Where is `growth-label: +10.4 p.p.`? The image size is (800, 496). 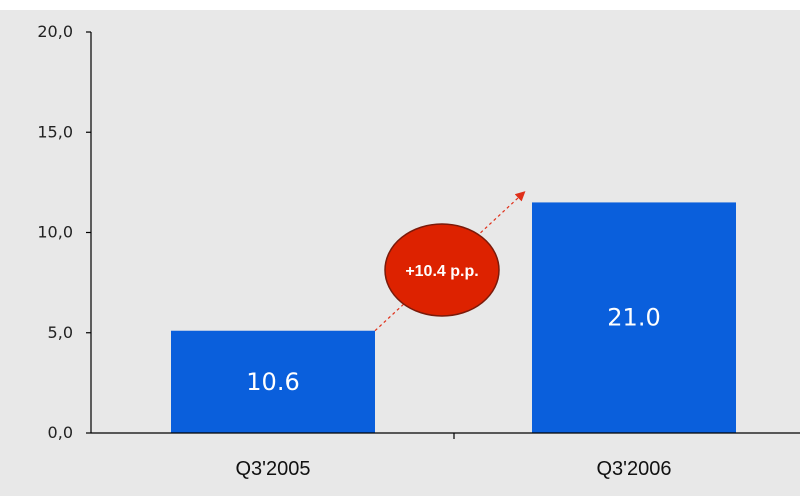 growth-label: +10.4 p.p. is located at coordinates (441, 271).